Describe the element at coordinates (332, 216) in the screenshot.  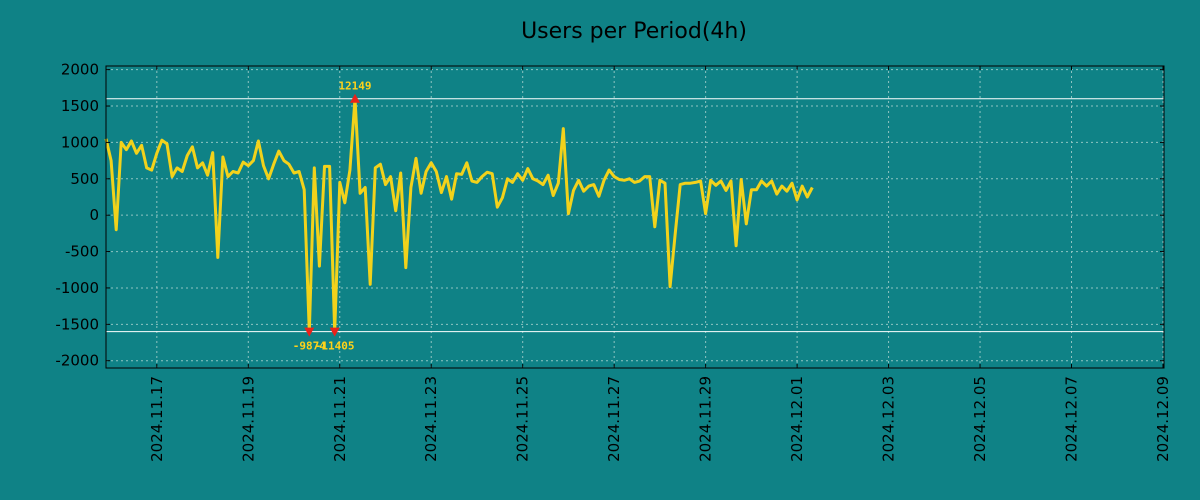
I see `annotation-layer: 12149 -9874-11405` at that location.